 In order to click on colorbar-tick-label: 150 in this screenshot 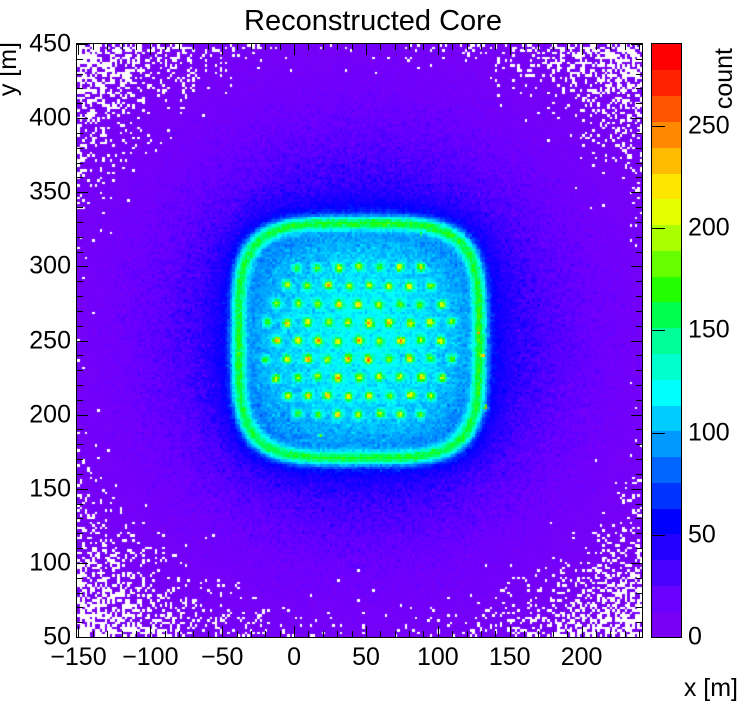, I will do `click(709, 329)`.